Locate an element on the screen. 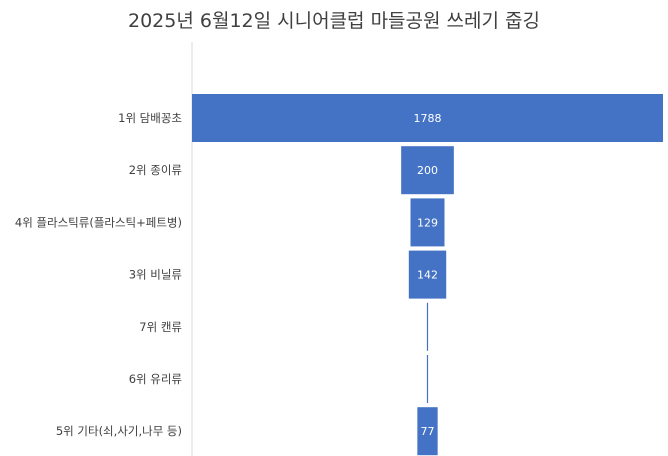  data-label-2: 200 is located at coordinates (427, 170).